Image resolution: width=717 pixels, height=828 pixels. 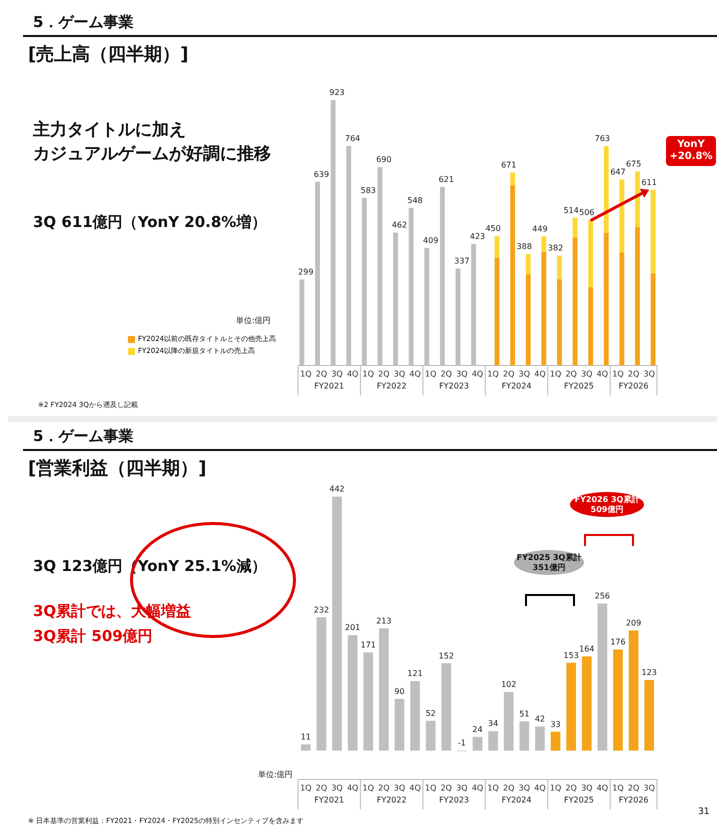 What do you see at coordinates (571, 210) in the screenshot?
I see `total-label: 514` at bounding box center [571, 210].